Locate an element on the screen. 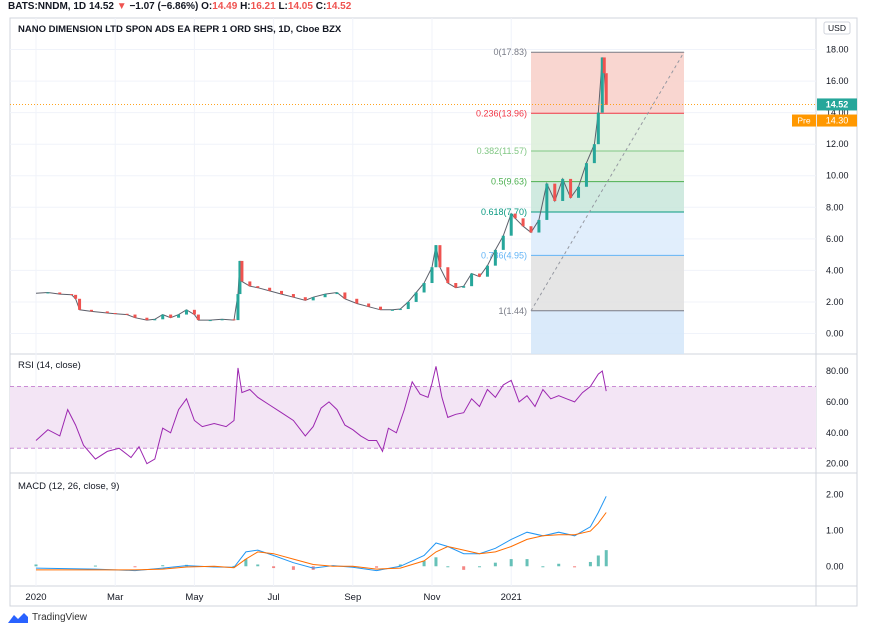  fib-trend-line is located at coordinates (607, 181).